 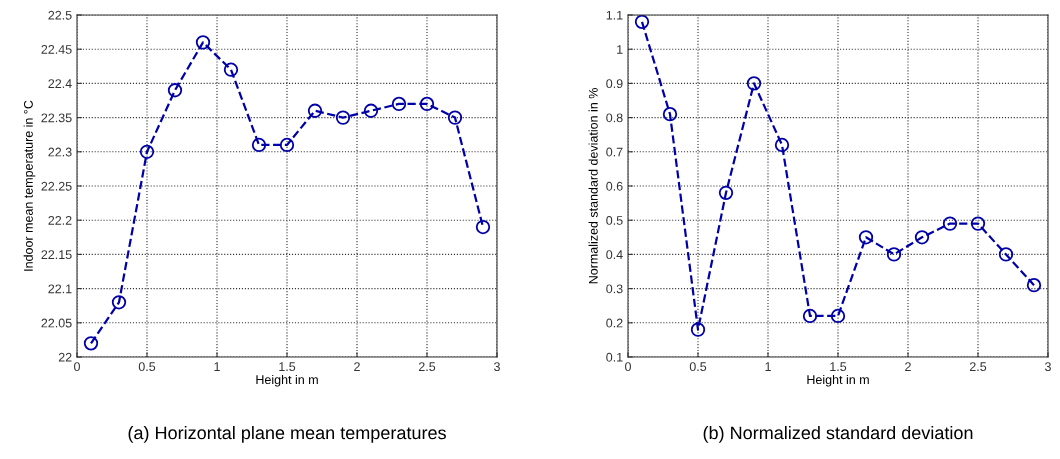 I want to click on y-tick-label: 0.2, so click(x=614, y=323).